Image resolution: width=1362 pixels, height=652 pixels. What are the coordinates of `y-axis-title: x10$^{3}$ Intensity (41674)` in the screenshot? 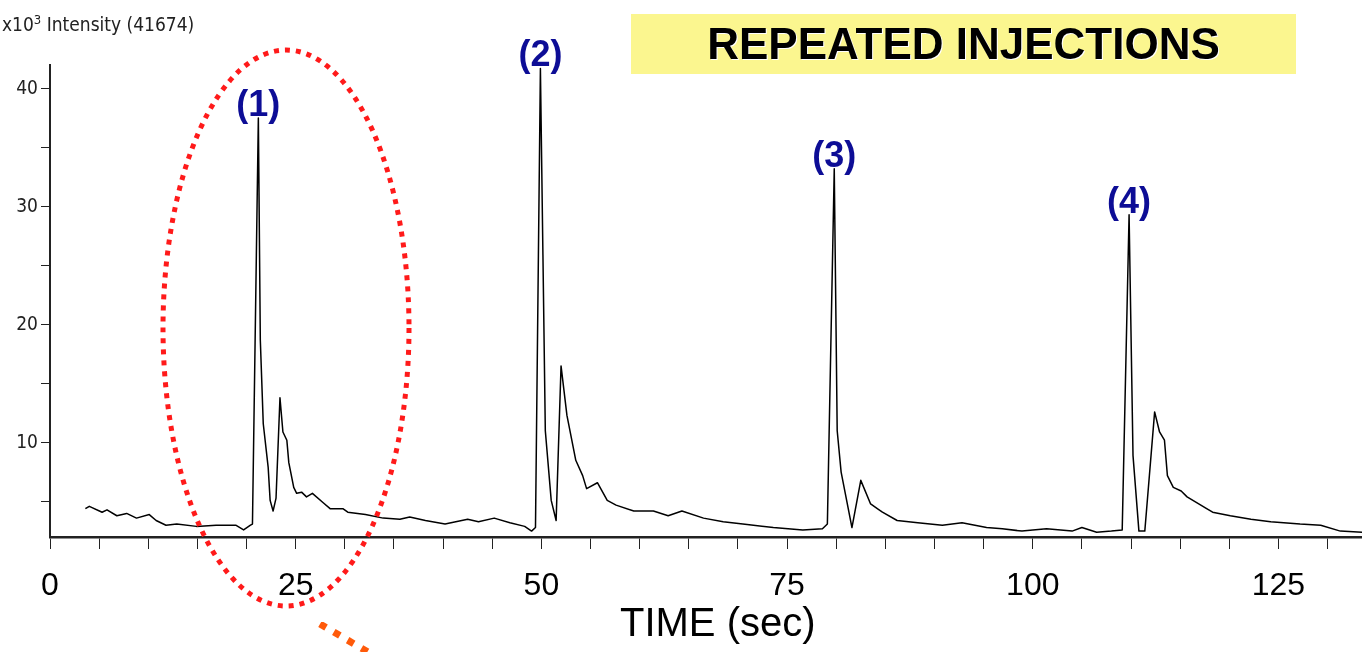 It's located at (98, 24).